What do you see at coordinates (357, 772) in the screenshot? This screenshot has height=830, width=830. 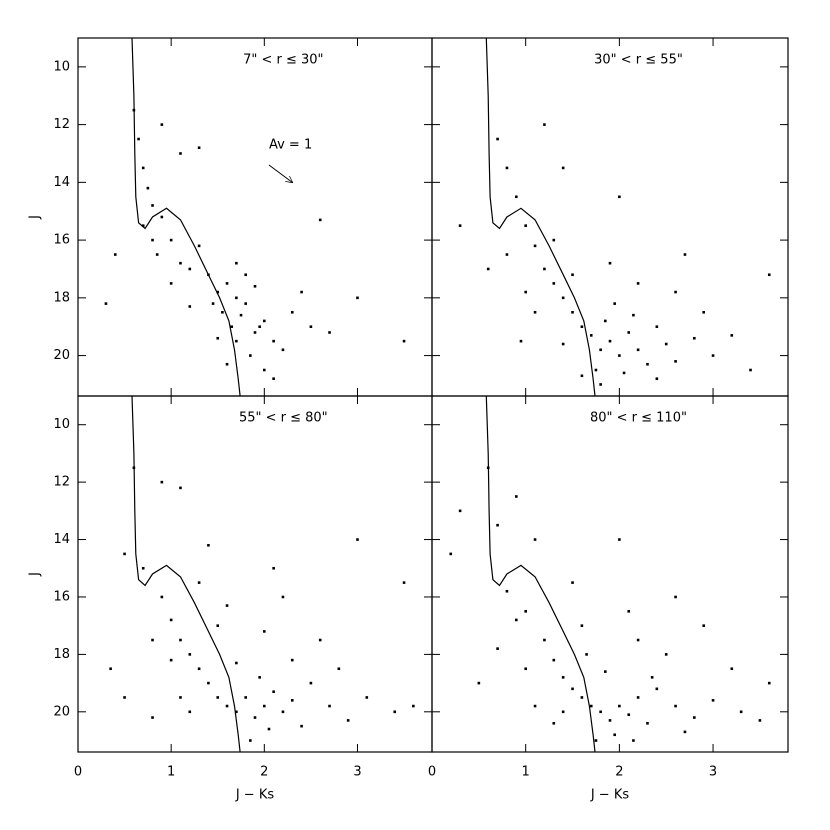 I see `x-tick-label: 3` at bounding box center [357, 772].